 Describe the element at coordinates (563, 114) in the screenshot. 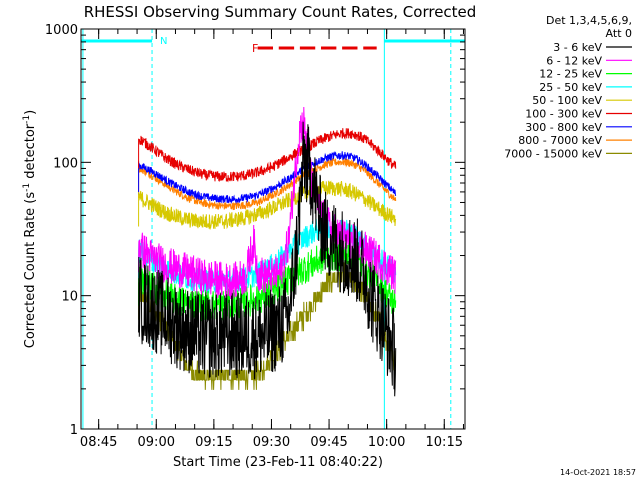

I see `legend-entry-label: 100 - 300 keV` at that location.